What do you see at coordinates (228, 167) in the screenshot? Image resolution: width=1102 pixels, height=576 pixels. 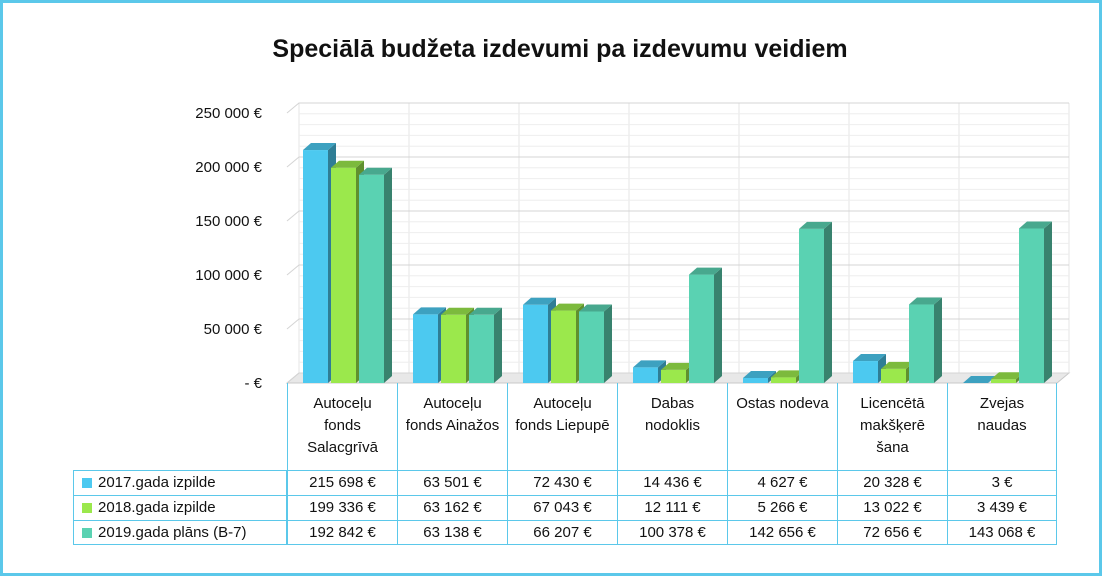 I see `y-tick-label: 200 000 €` at bounding box center [228, 167].